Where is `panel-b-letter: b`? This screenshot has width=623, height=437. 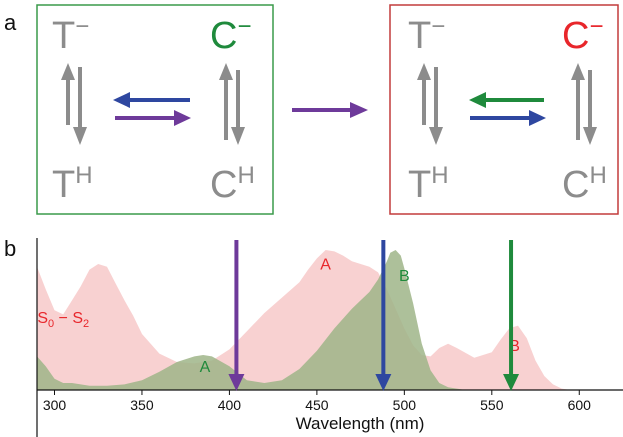 panel-b-letter: b is located at coordinates (10, 248).